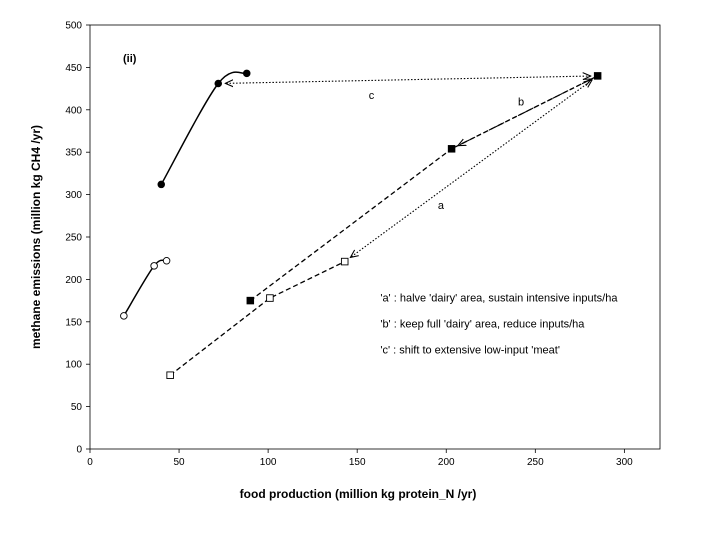  What do you see at coordinates (73, 322) in the screenshot?
I see `y-tick-label: 150` at bounding box center [73, 322].